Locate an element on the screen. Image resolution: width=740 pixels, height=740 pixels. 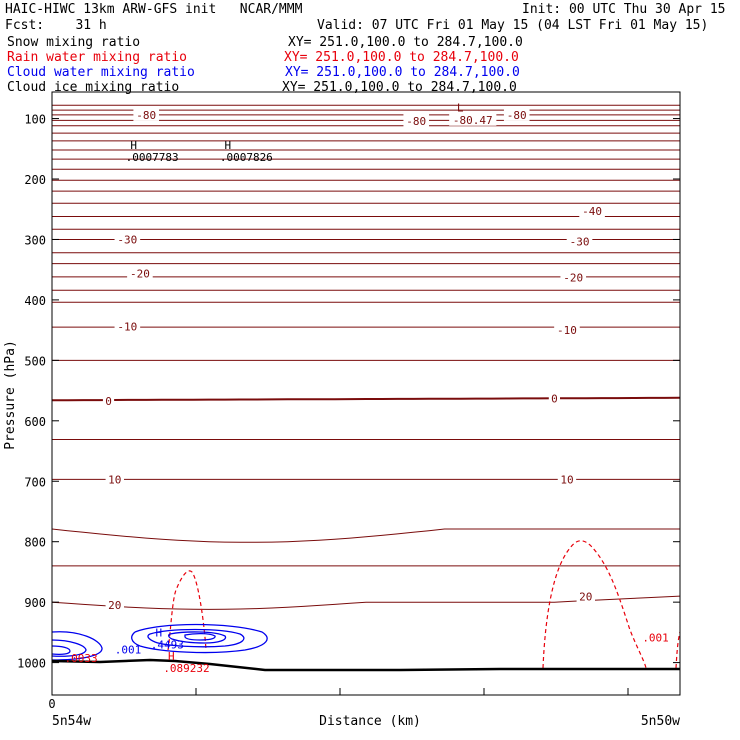
extremum-value: .089232 is located at coordinates (186, 668).